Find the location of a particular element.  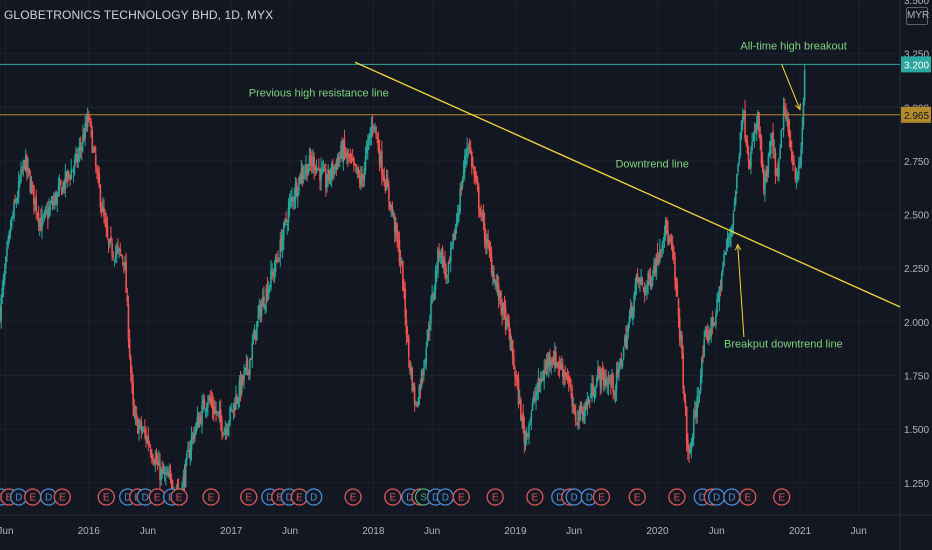

y-tick-label: 1.250 is located at coordinates (916, 484).